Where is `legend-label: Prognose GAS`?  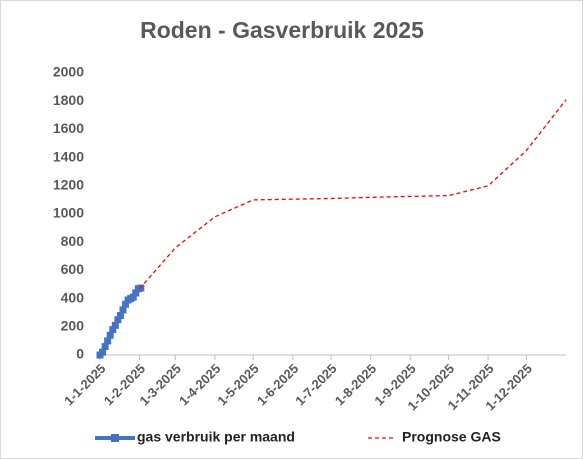 legend-label: Prognose GAS is located at coordinates (451, 437).